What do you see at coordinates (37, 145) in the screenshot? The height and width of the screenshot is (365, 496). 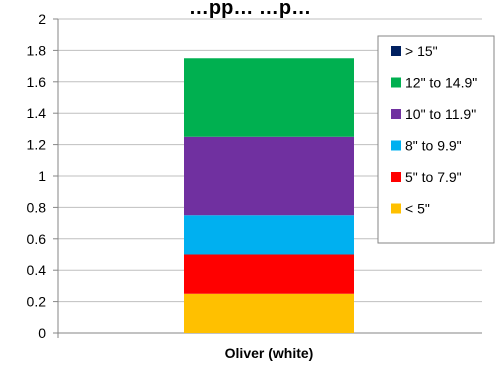 I see `y-tick-label: 1.2` at bounding box center [37, 145].